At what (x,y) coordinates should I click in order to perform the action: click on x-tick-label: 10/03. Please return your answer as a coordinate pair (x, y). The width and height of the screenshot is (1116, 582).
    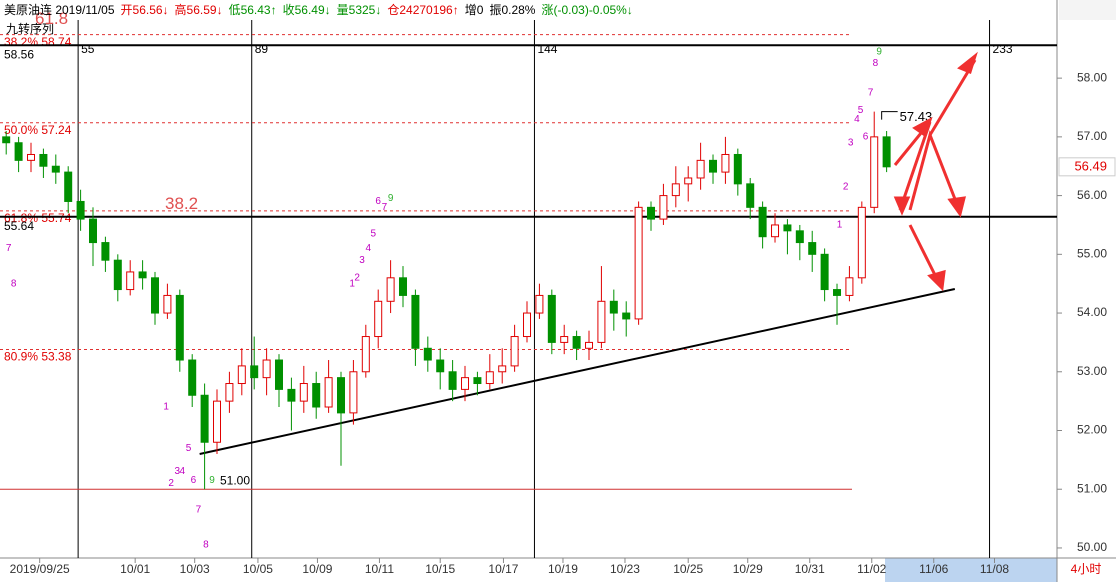
    Looking at the image, I should click on (195, 569).